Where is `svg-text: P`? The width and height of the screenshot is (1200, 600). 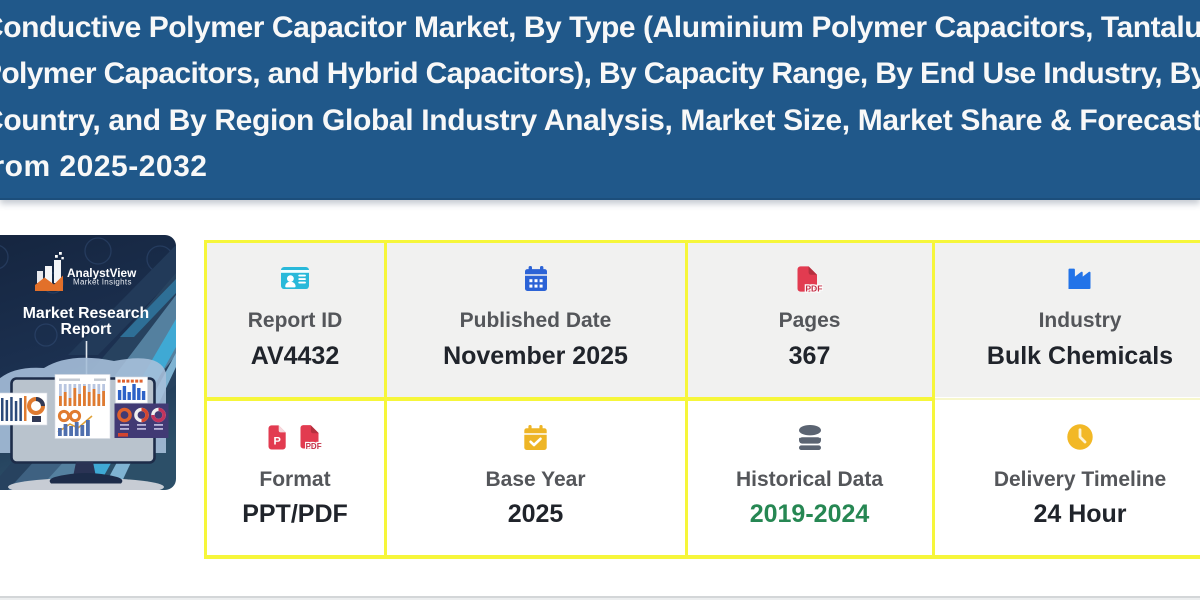 svg-text: P is located at coordinates (277, 442).